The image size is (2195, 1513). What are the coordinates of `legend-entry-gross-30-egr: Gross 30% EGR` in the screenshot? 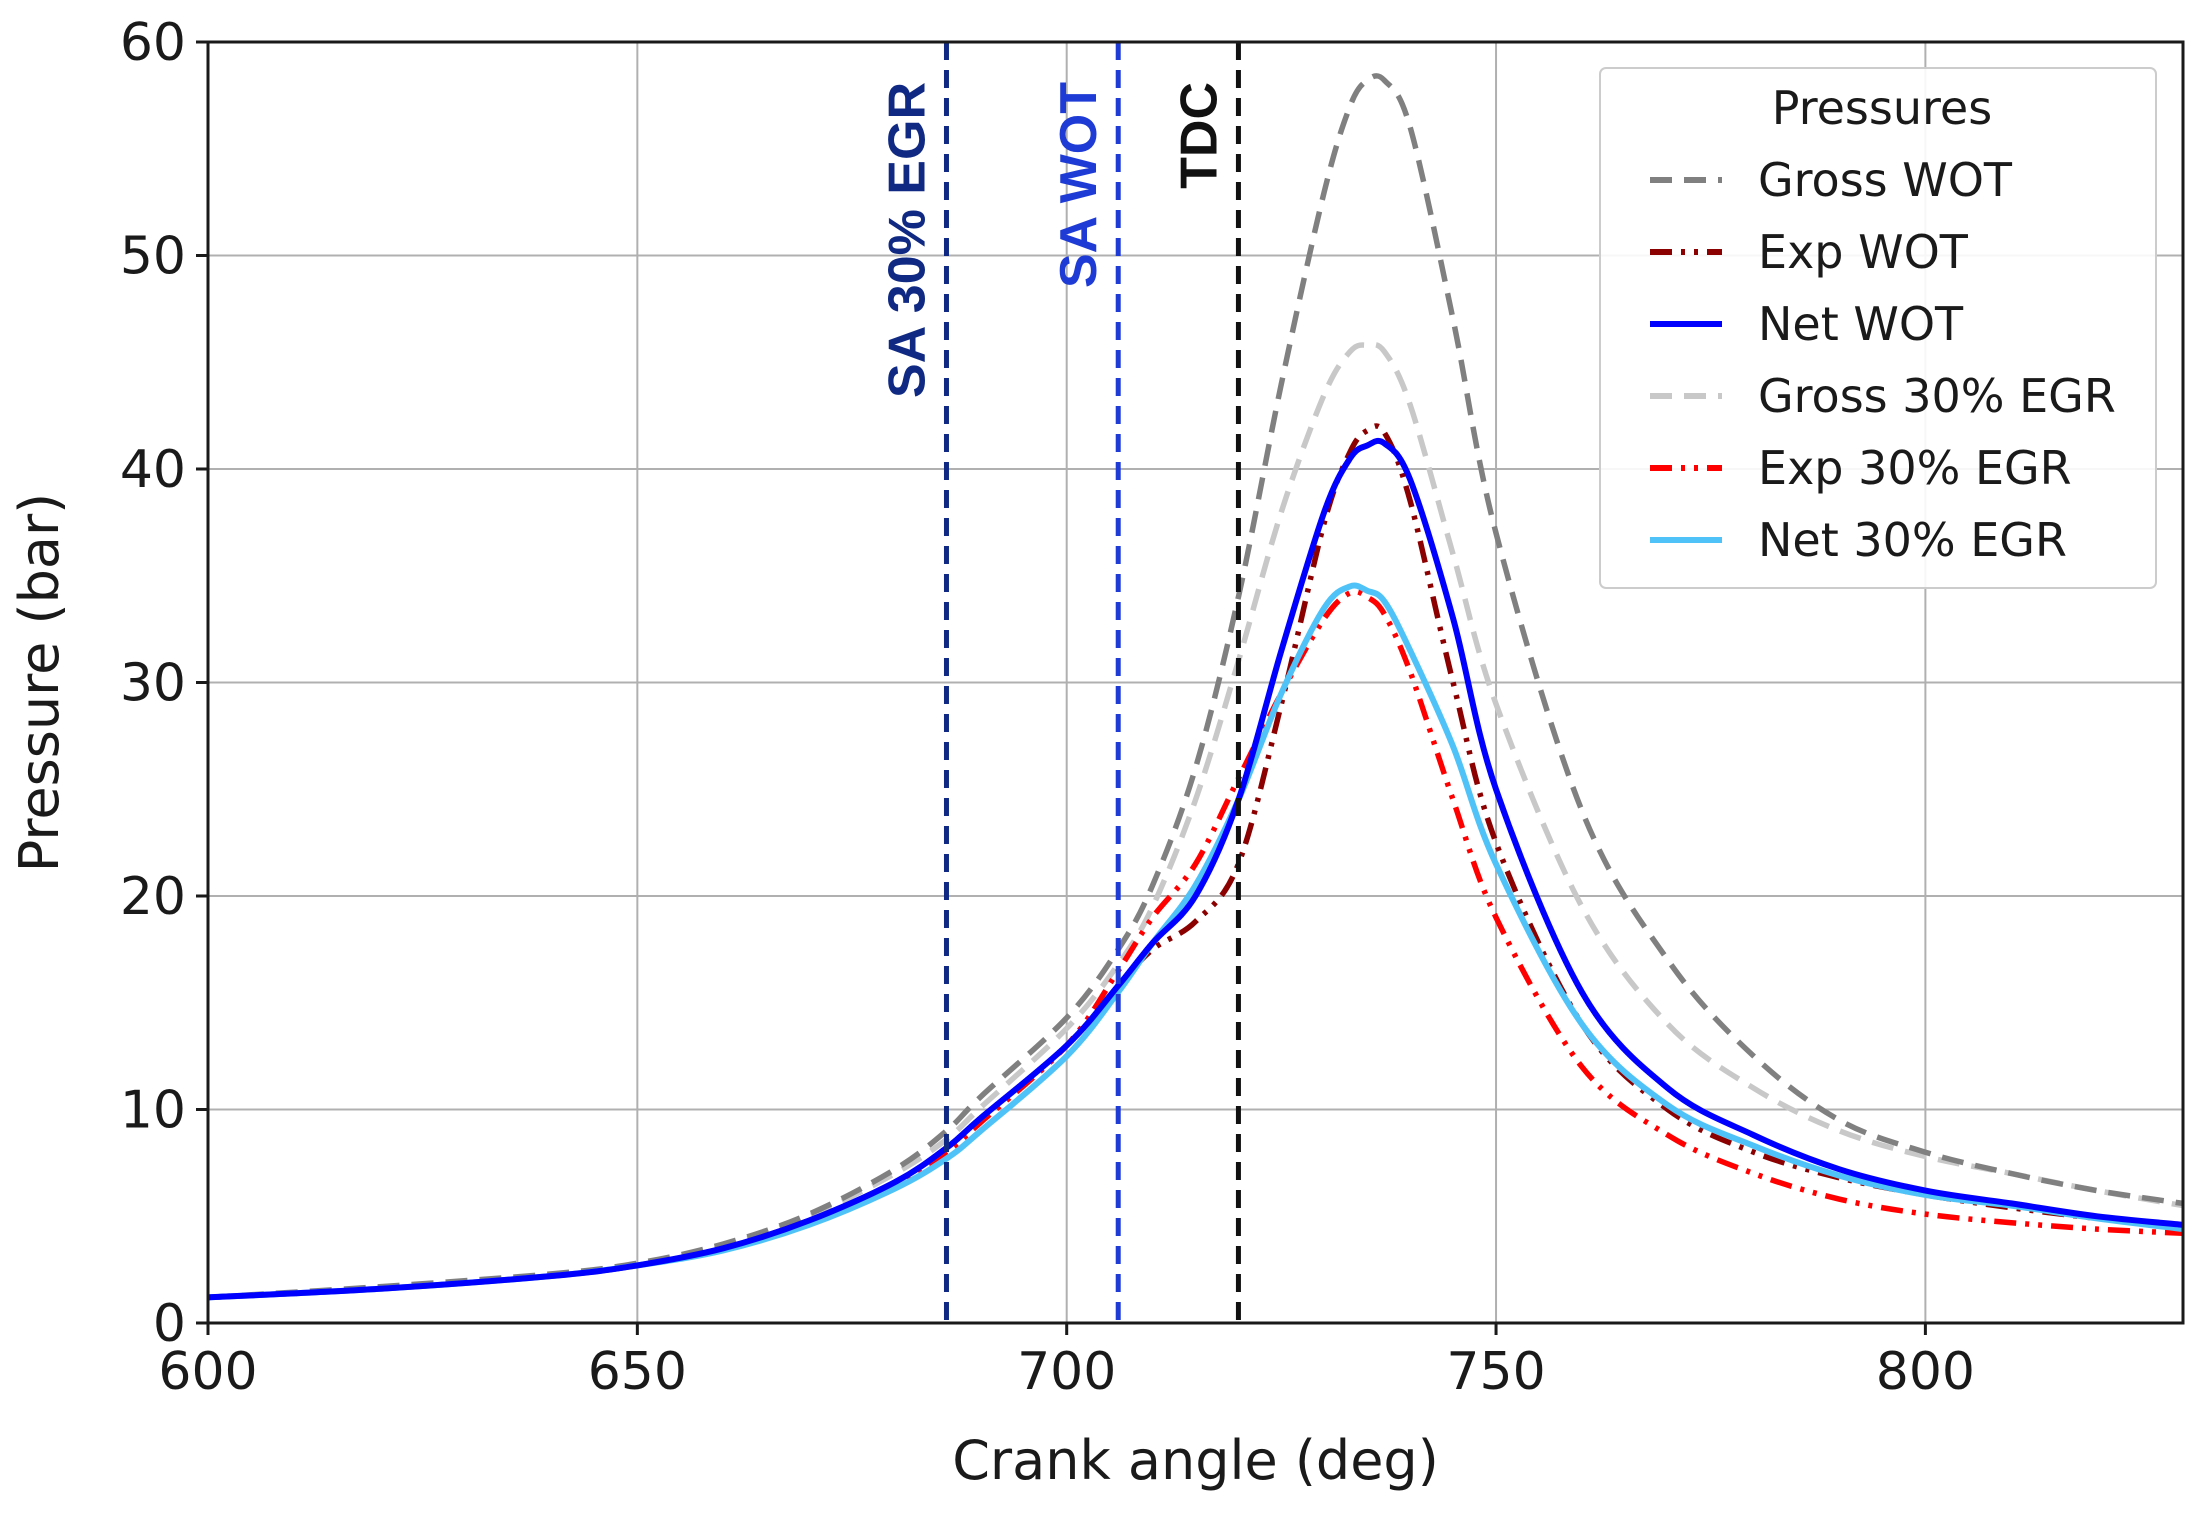 It's located at (1883, 396).